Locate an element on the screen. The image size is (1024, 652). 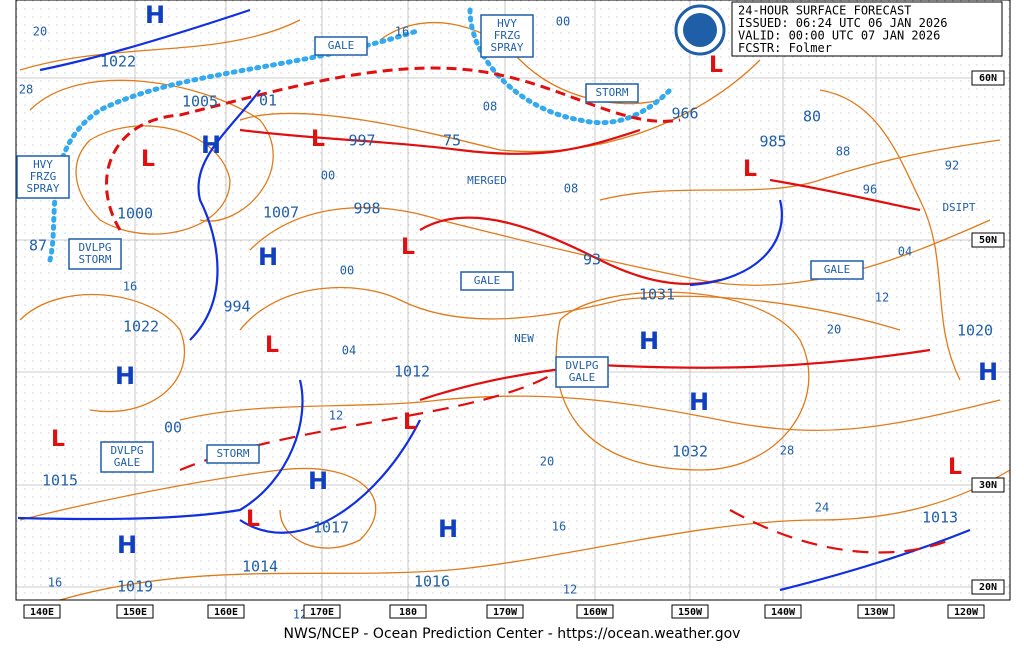
pressure-label: 997 is located at coordinates (361, 141).